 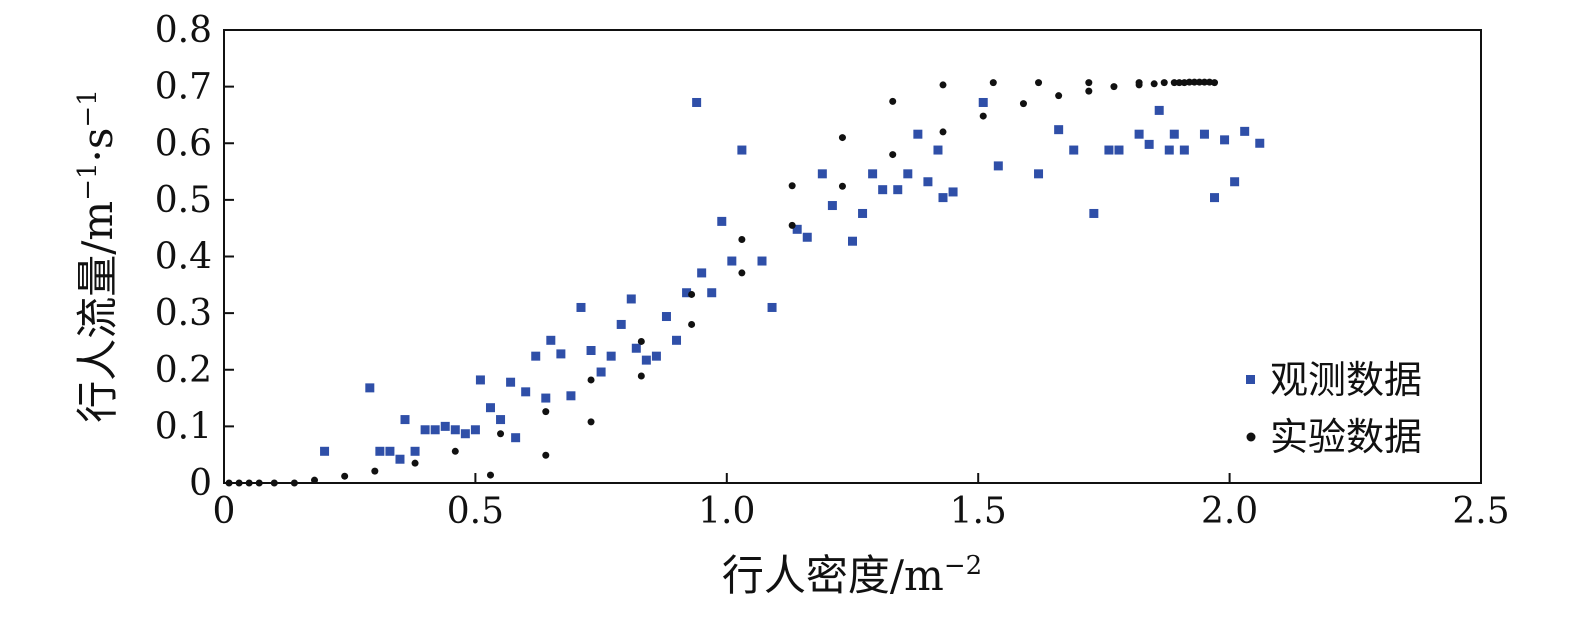 What do you see at coordinates (1480, 511) in the screenshot?
I see `x-tick-label: 2.5` at bounding box center [1480, 511].